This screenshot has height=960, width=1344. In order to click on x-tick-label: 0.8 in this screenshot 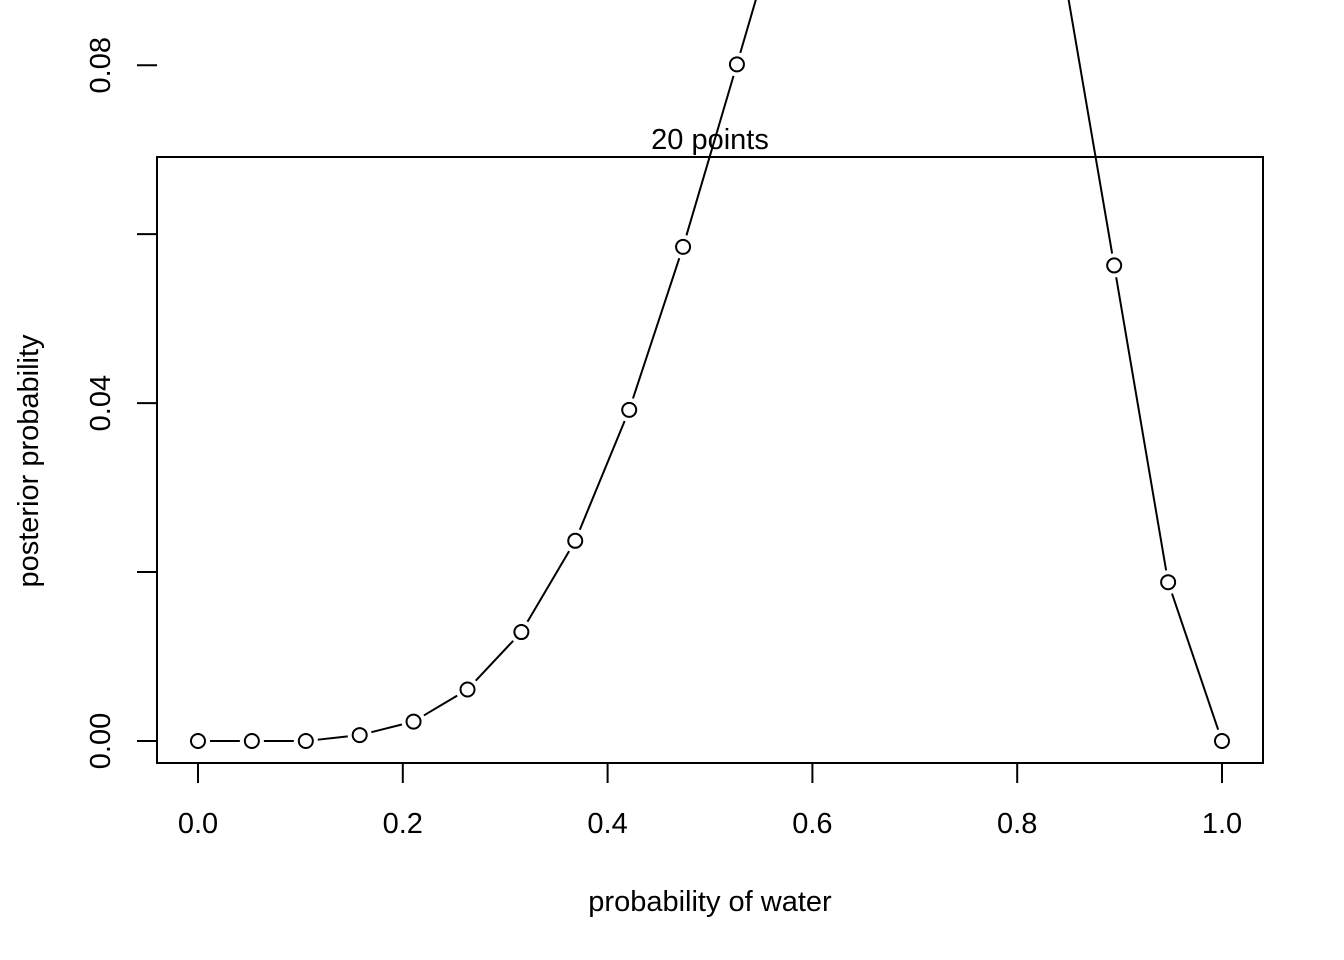, I will do `click(1017, 824)`.